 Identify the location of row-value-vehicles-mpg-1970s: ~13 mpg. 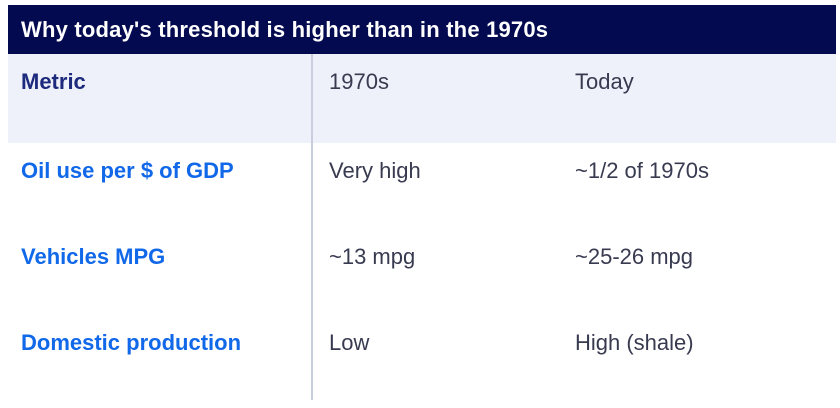
(435, 272).